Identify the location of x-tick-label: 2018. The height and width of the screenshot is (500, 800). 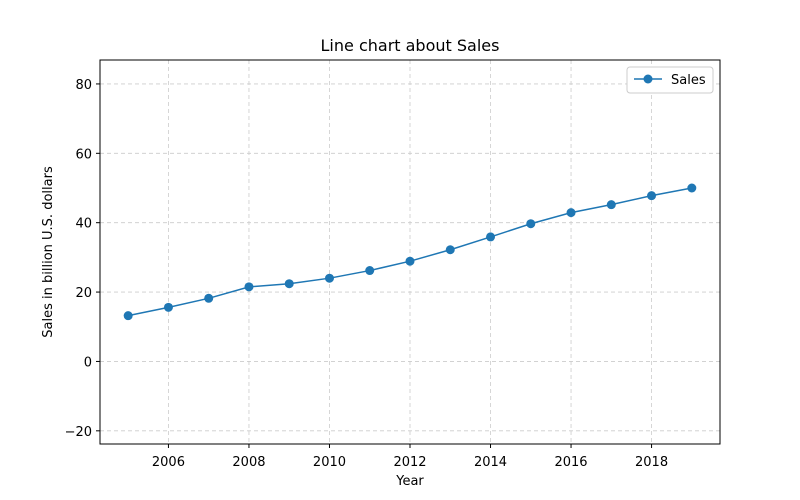
(651, 462).